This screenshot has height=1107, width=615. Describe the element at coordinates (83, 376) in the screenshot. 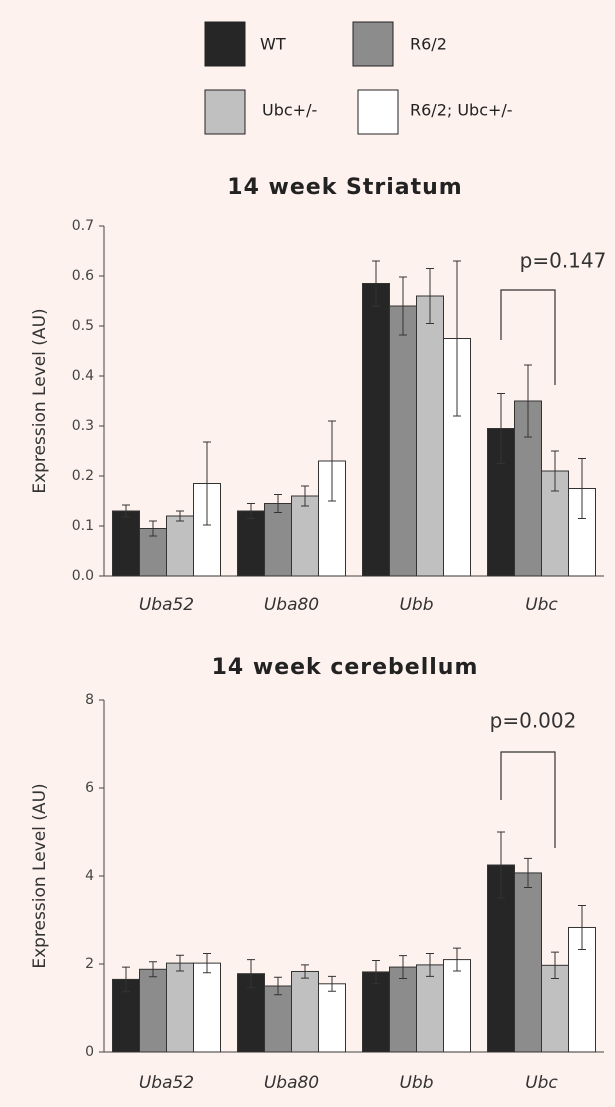

I see `y-tick-label: 0.4` at that location.